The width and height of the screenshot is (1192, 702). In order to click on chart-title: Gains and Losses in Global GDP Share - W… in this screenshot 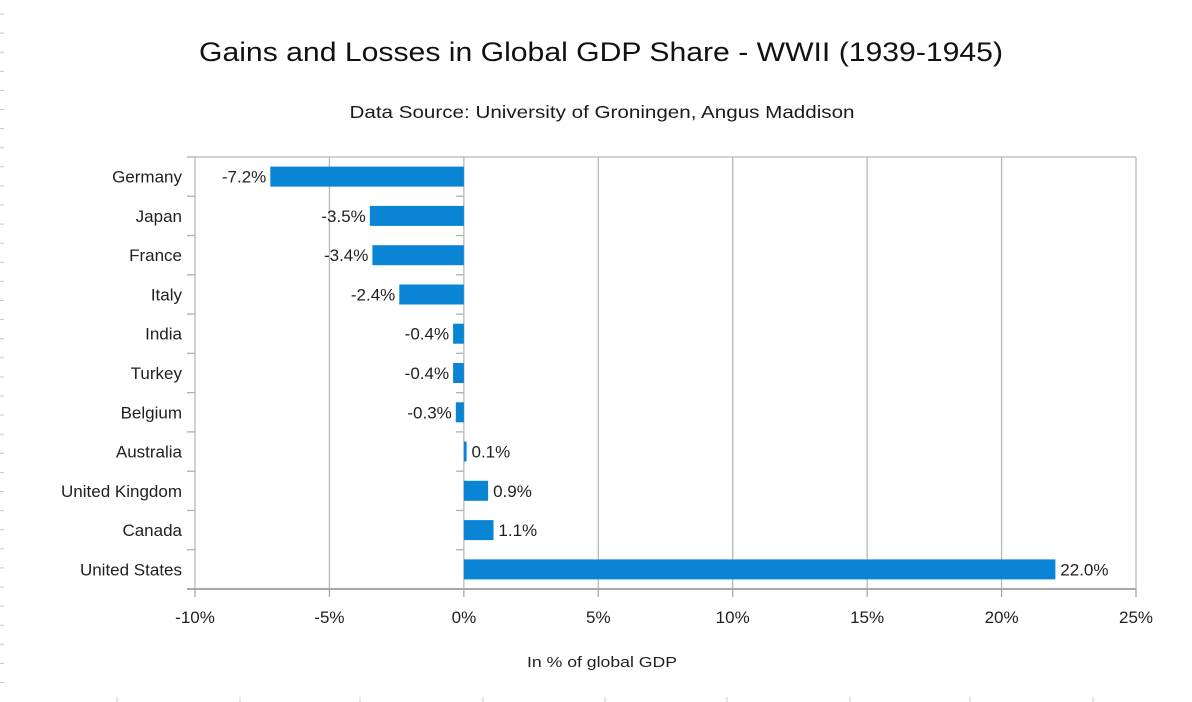, I will do `click(601, 52)`.